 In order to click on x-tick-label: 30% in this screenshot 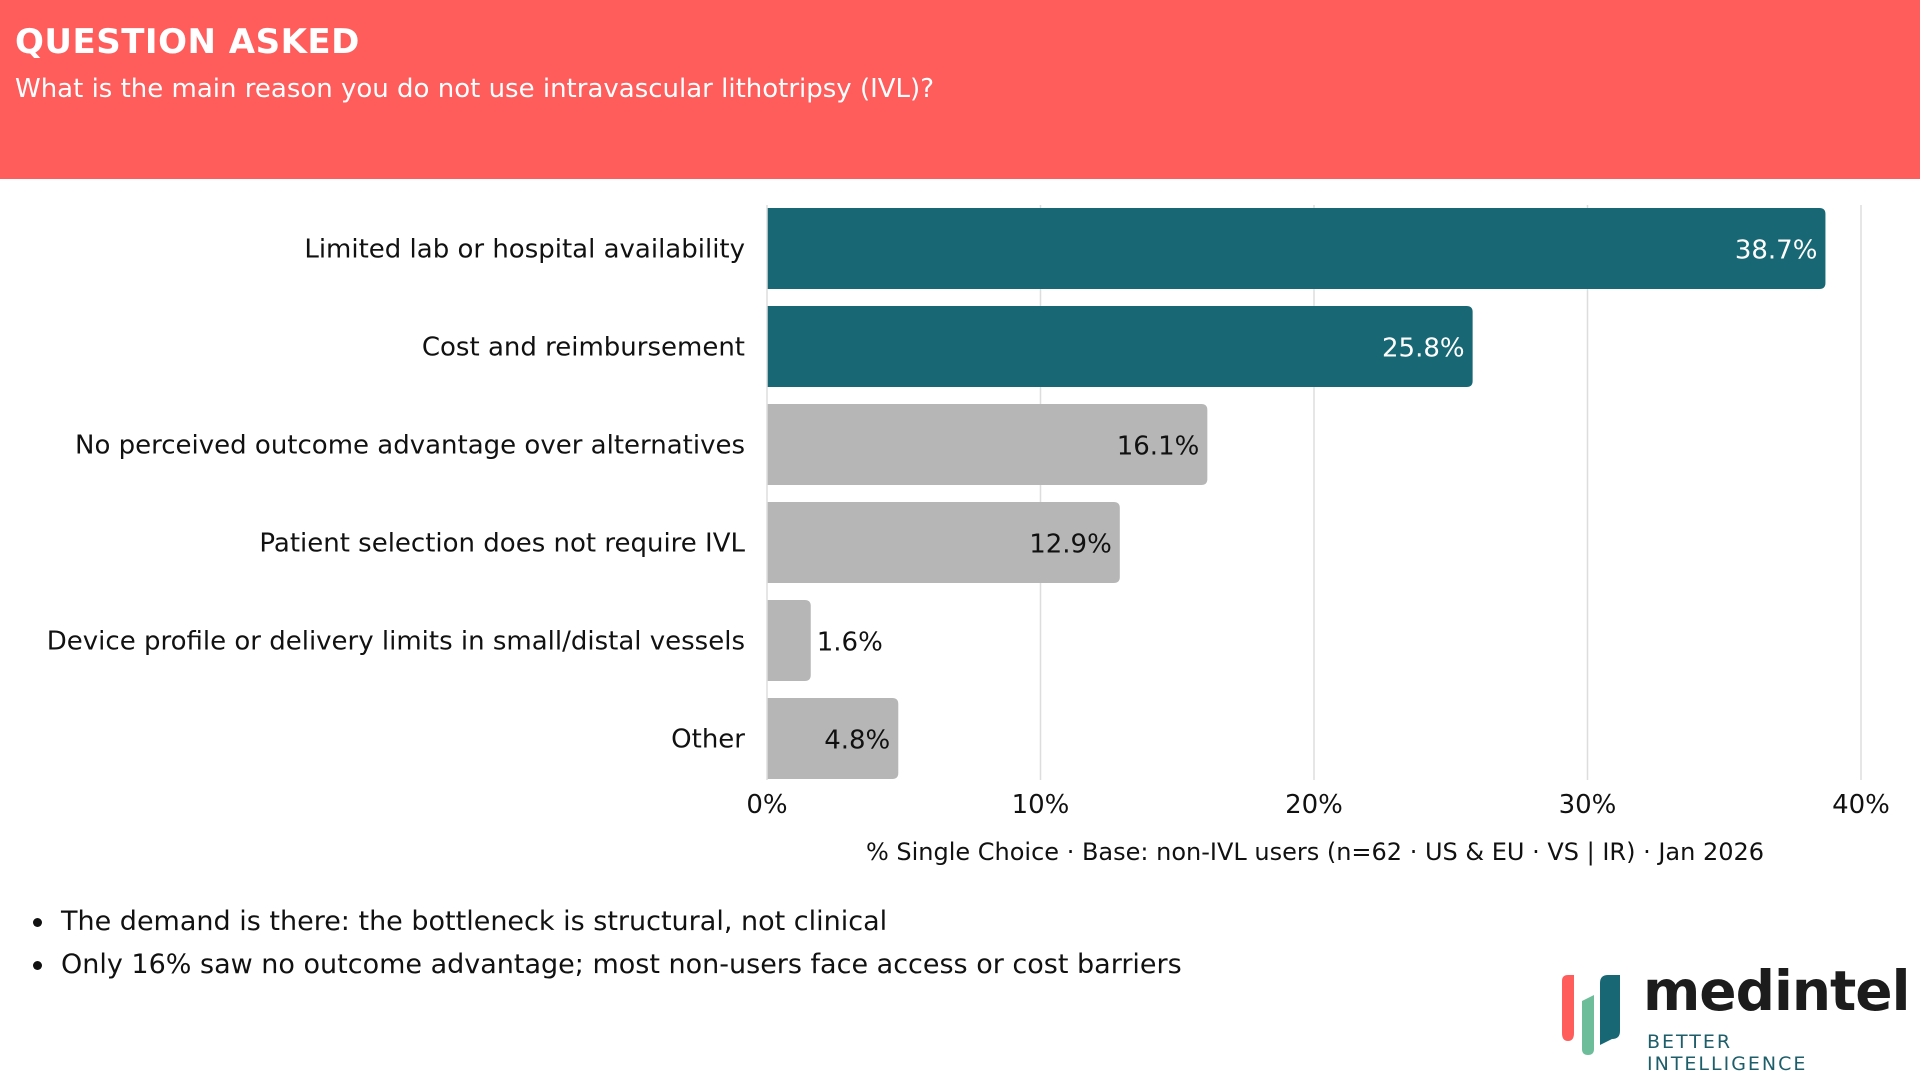, I will do `click(1588, 805)`.